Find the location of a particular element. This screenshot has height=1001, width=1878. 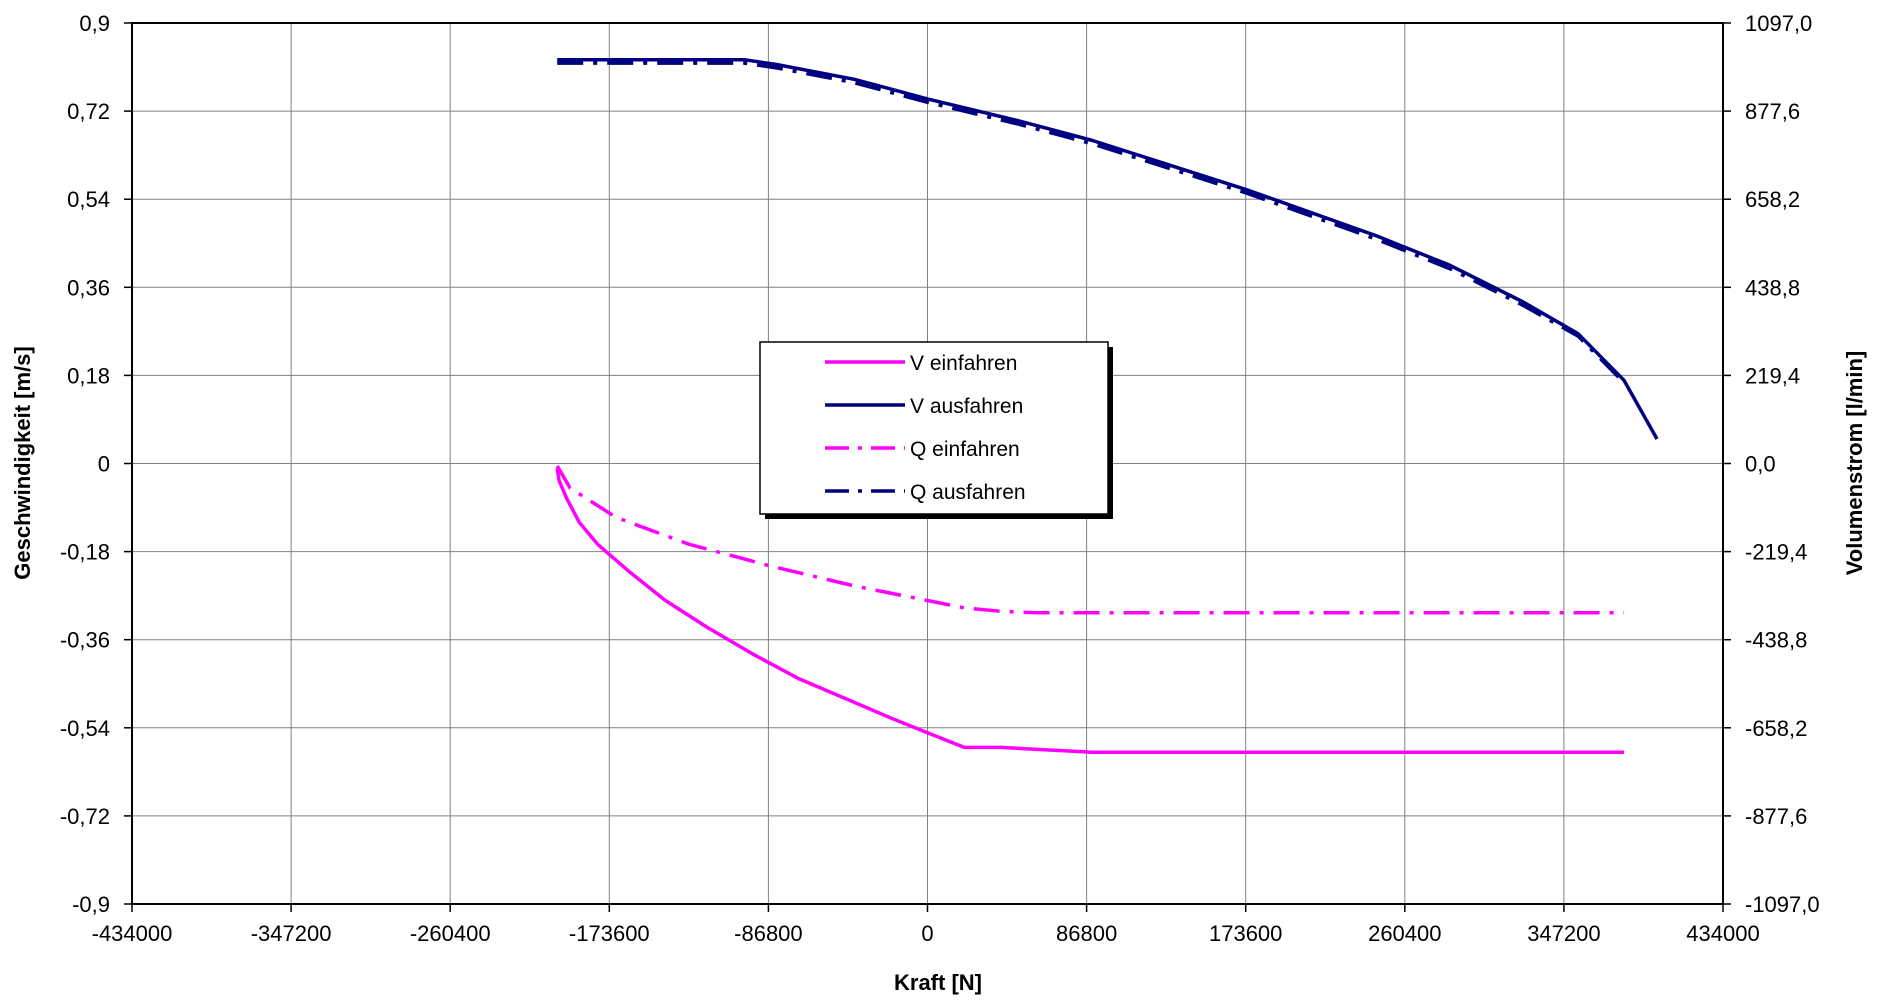

y-tick-label: 0,54 is located at coordinates (88, 199).